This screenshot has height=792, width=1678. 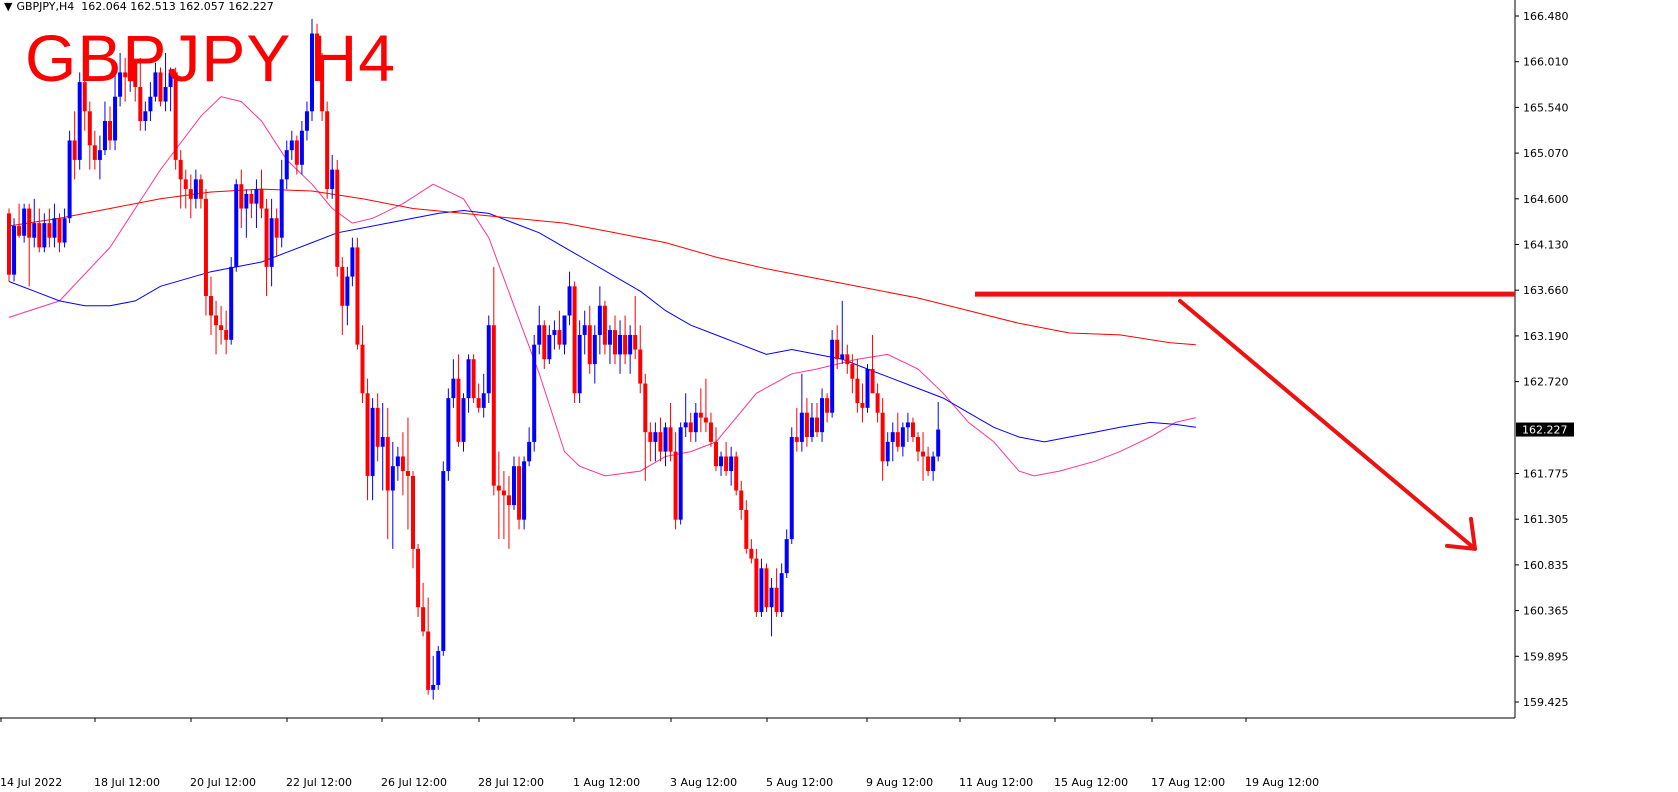 What do you see at coordinates (1546, 519) in the screenshot?
I see `price-tick-label: 161.305` at bounding box center [1546, 519].